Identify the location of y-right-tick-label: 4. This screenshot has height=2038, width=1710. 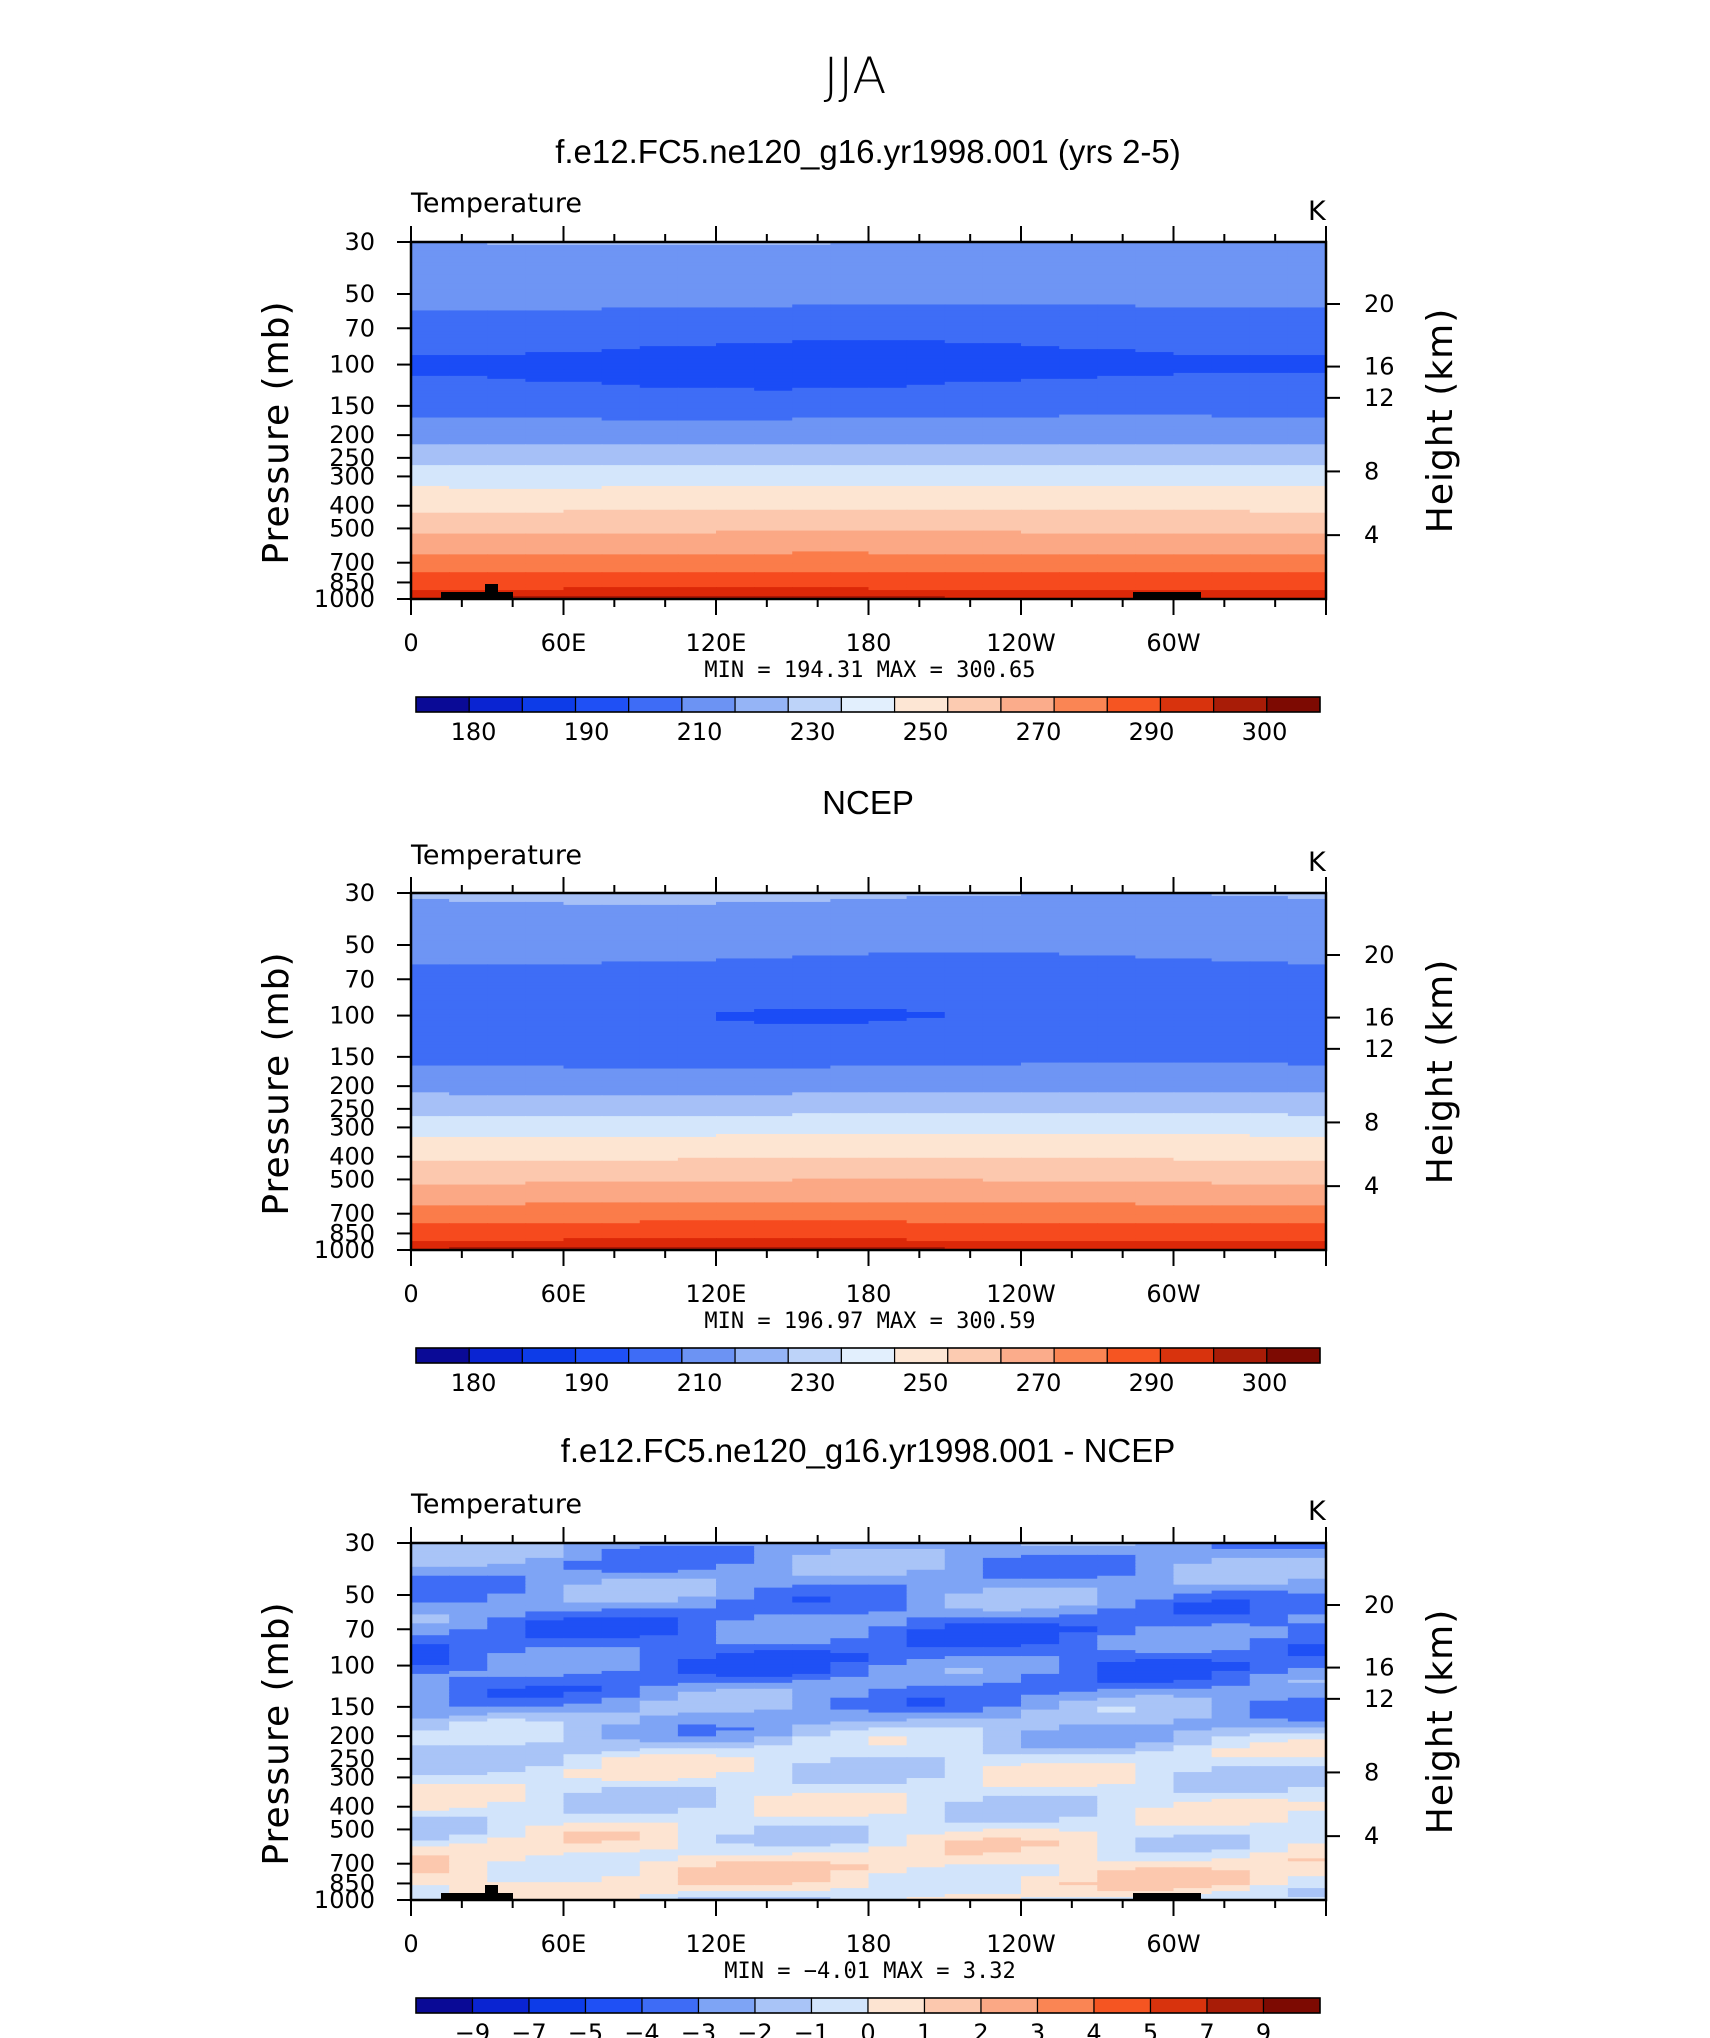
(1371, 535).